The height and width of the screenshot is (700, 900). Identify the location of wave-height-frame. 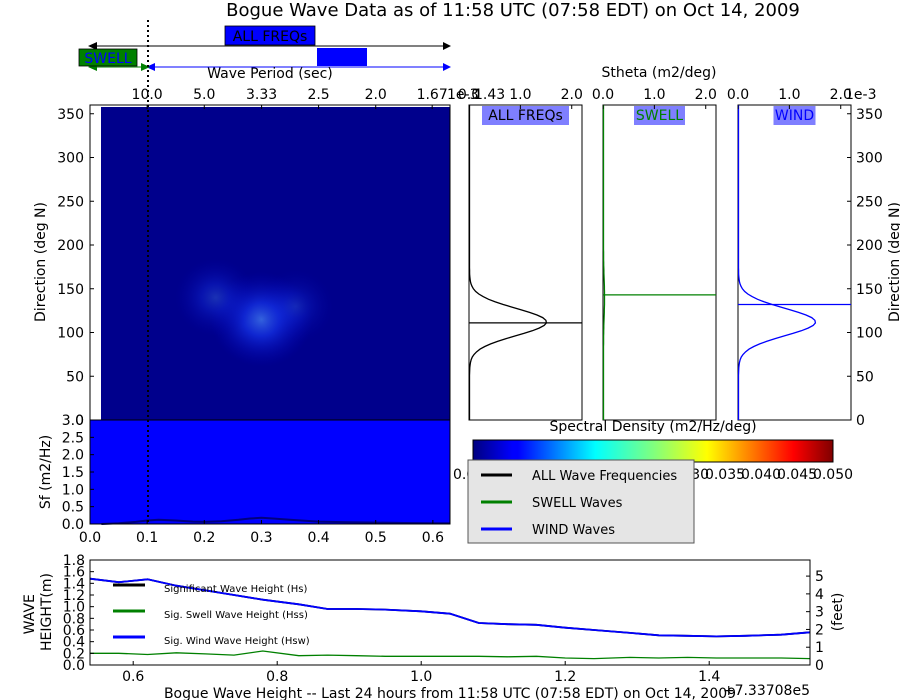
(450, 612).